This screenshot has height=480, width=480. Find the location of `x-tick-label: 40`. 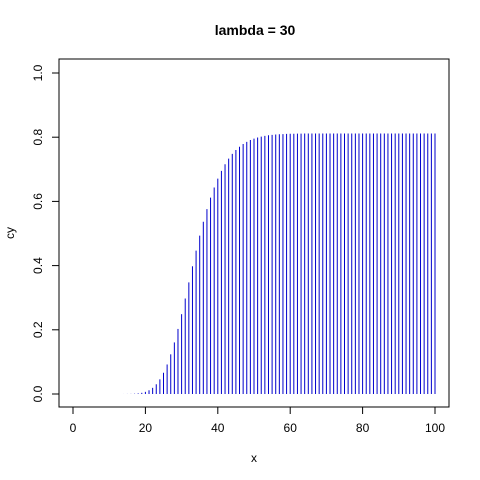

x-tick-label: 40 is located at coordinates (218, 428).